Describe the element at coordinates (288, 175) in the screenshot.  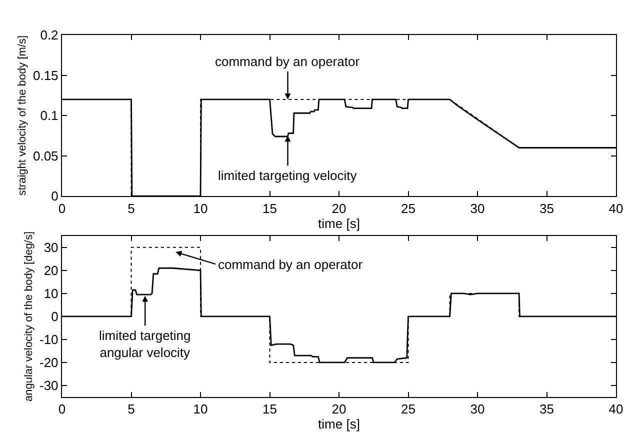
I see `annotation: limited targeting velocity` at that location.